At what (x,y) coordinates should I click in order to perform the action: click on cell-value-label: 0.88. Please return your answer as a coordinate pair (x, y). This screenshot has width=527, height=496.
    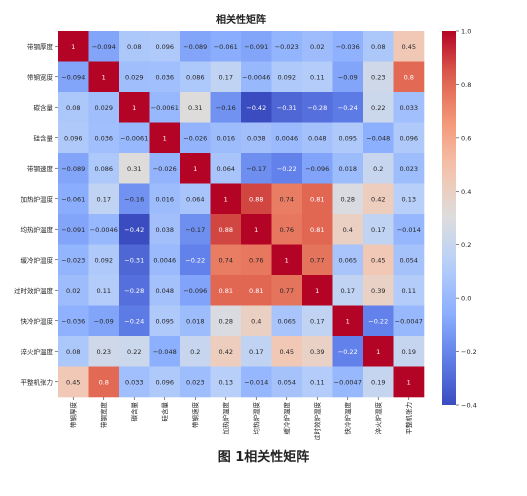
    Looking at the image, I should click on (256, 199).